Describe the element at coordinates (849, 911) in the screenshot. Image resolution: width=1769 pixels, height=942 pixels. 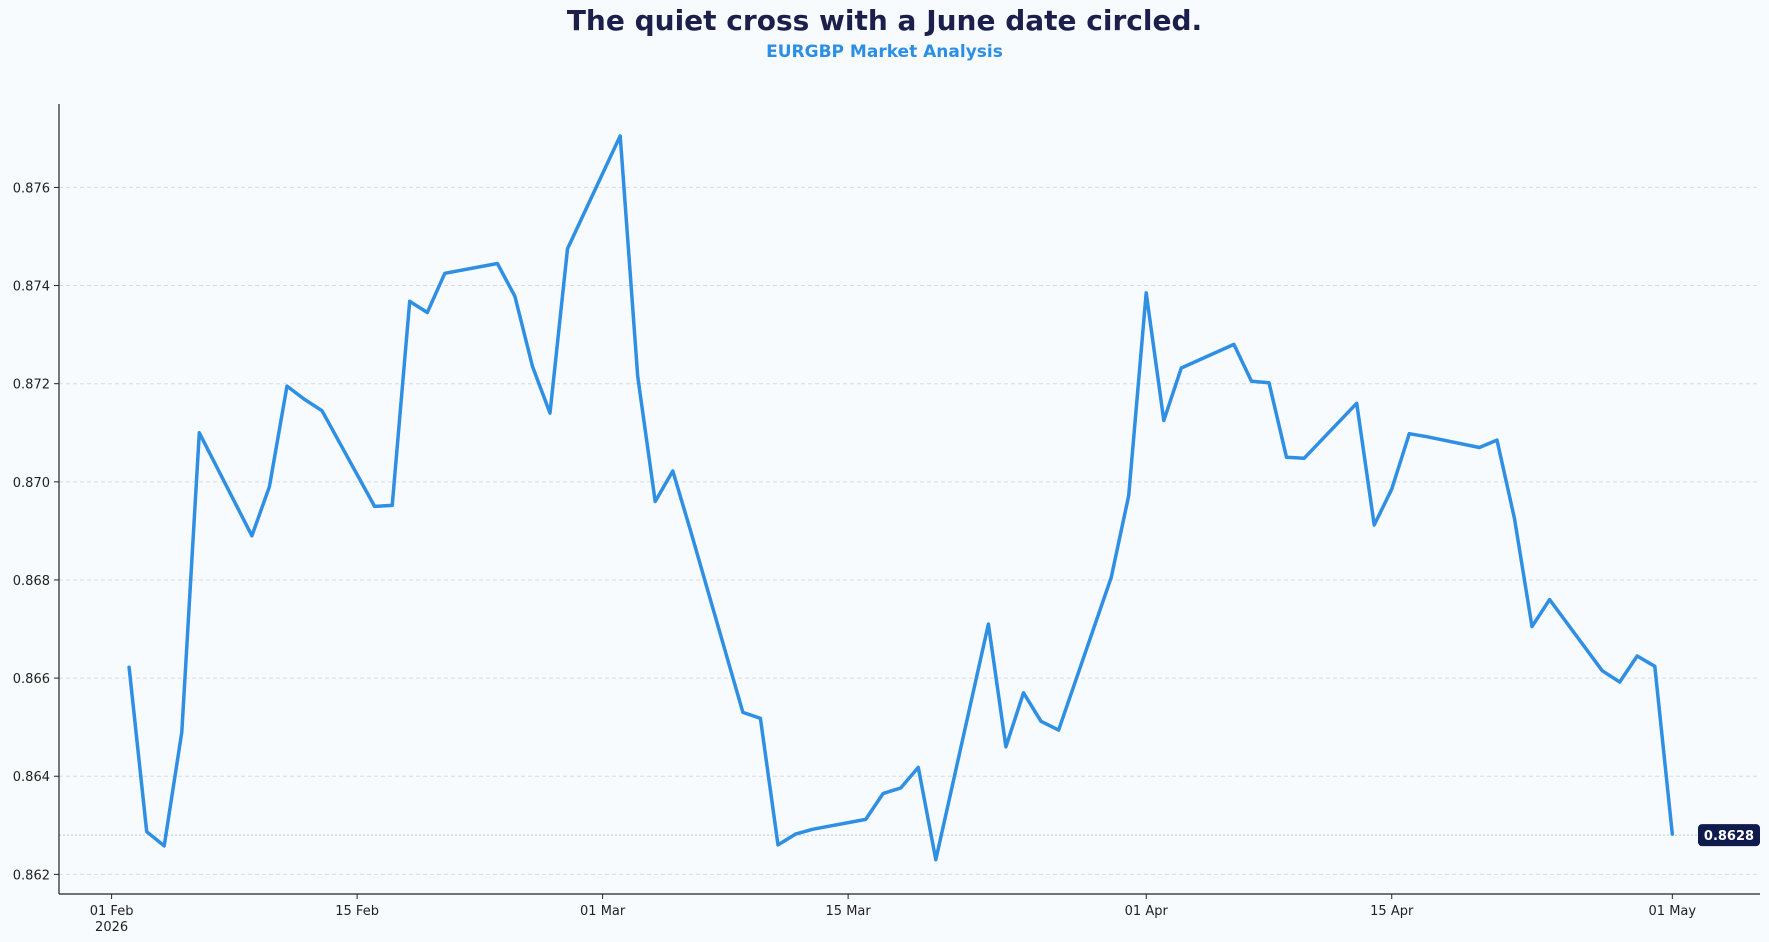
I see `x-tick-label: 15 Mar` at that location.